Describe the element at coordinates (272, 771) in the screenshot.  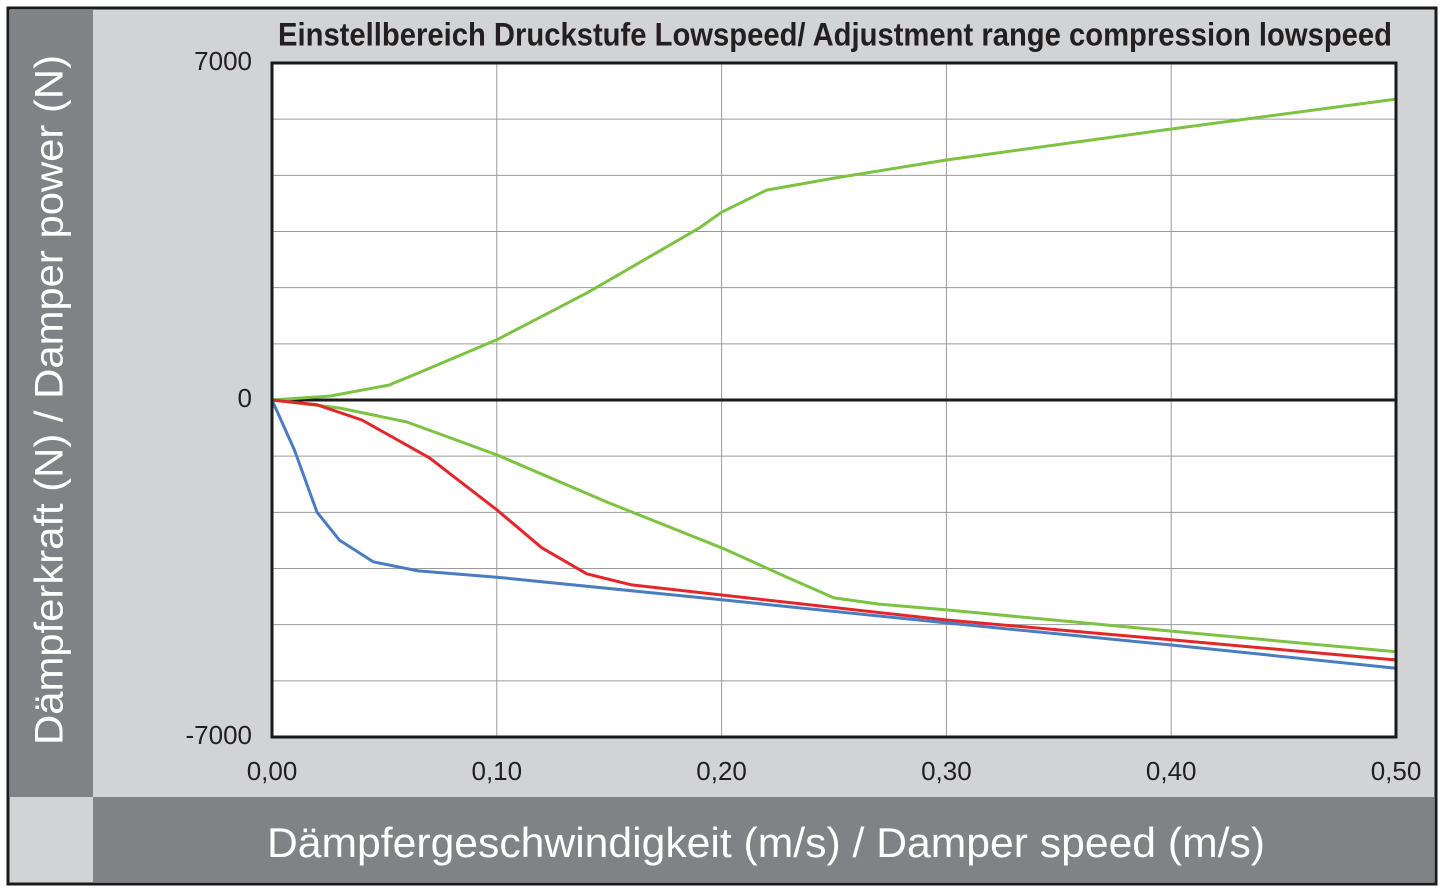
I see `x-tick-label: 0,00` at that location.